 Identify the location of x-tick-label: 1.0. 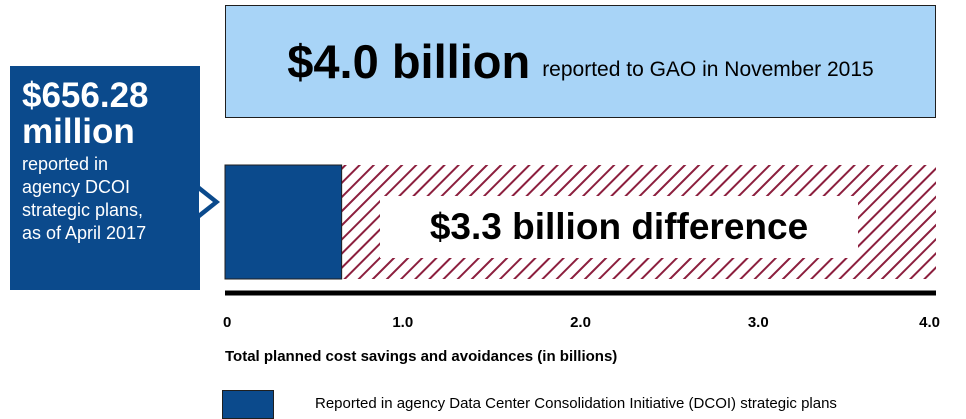
(402, 322).